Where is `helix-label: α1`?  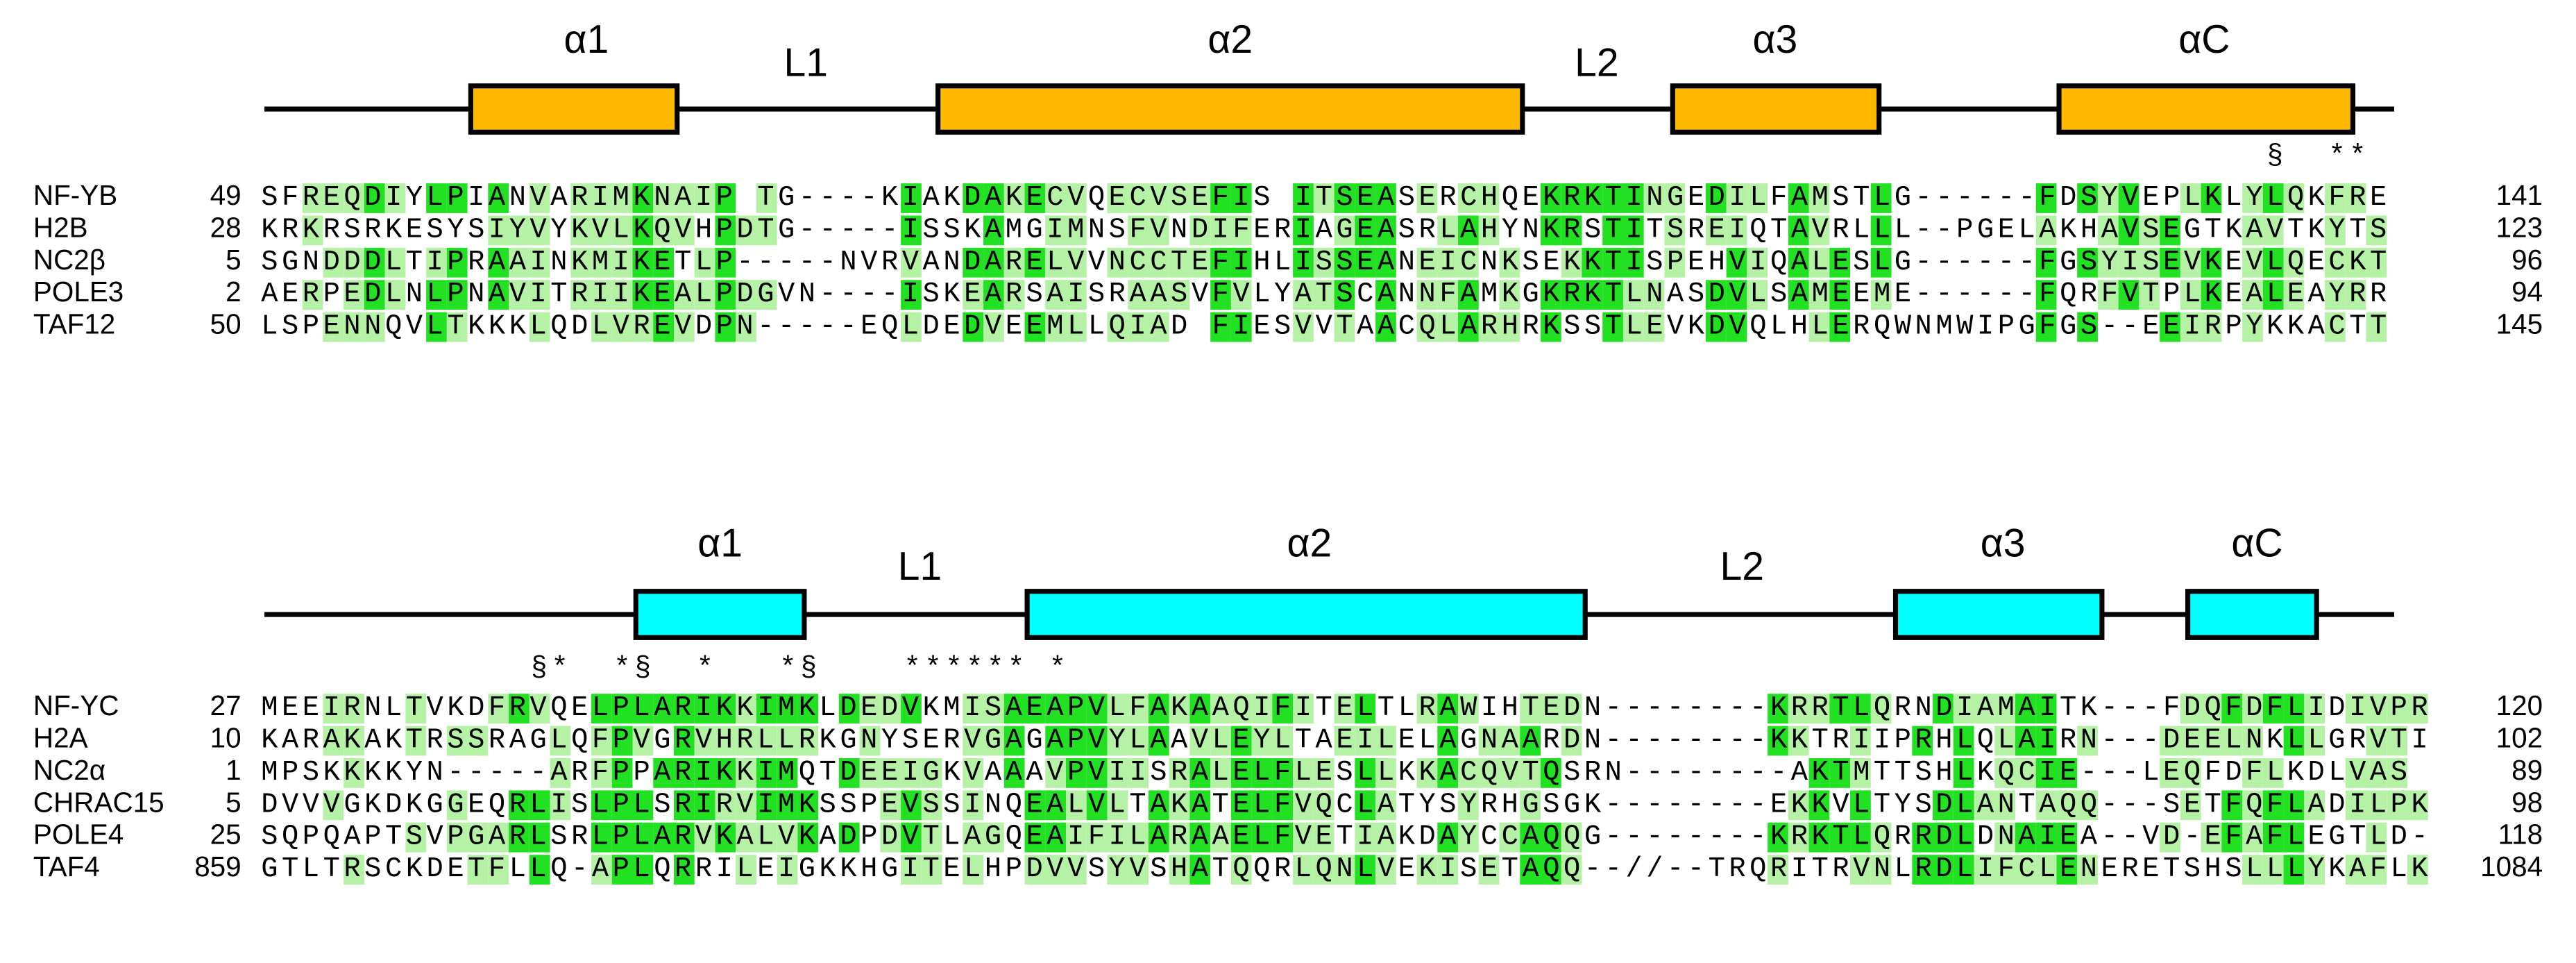 helix-label: α1 is located at coordinates (587, 39).